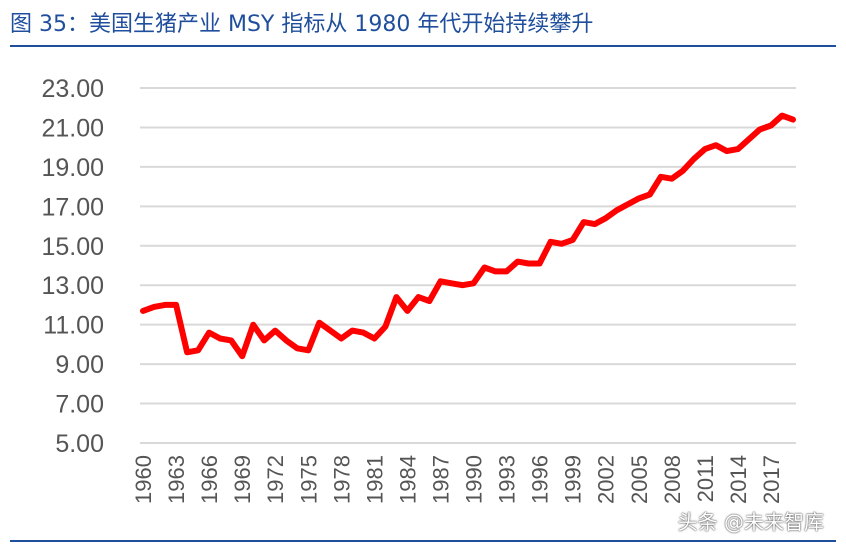 The image size is (846, 548). I want to click on x-tick-label: 2002, so click(606, 479).